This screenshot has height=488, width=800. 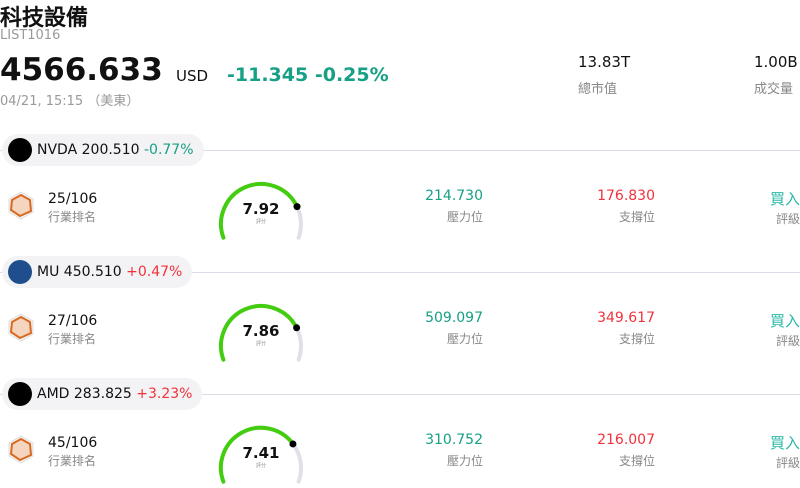 What do you see at coordinates (626, 318) in the screenshot?
I see `support-value: 349.617` at bounding box center [626, 318].